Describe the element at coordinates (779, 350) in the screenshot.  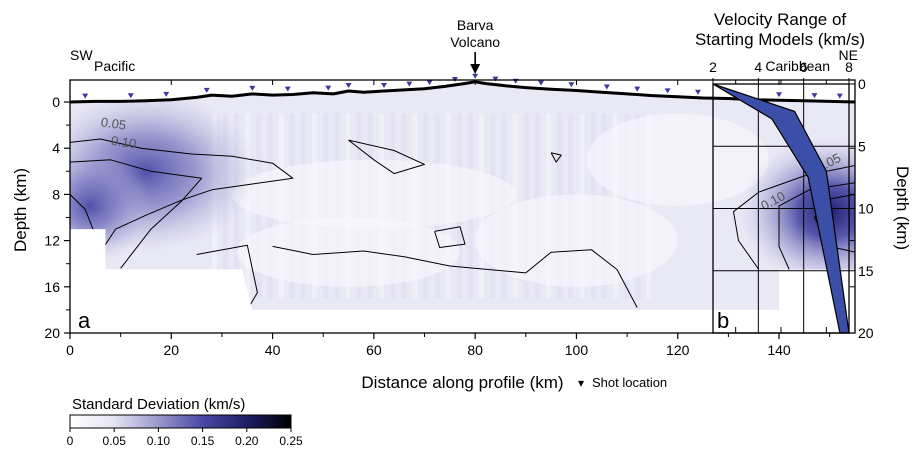
I see `x-tick-label: 140` at that location.